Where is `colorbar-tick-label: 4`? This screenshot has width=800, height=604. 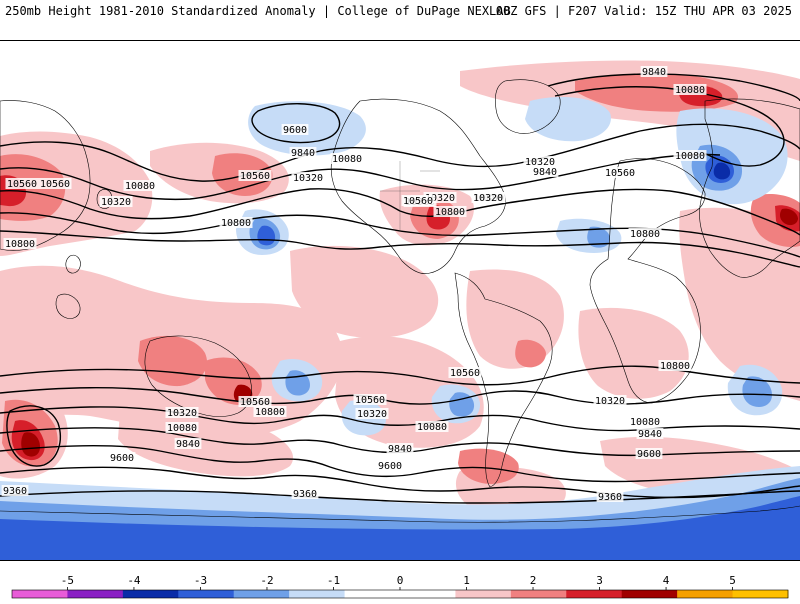
colorbar-tick-label: 4 is located at coordinates (666, 580).